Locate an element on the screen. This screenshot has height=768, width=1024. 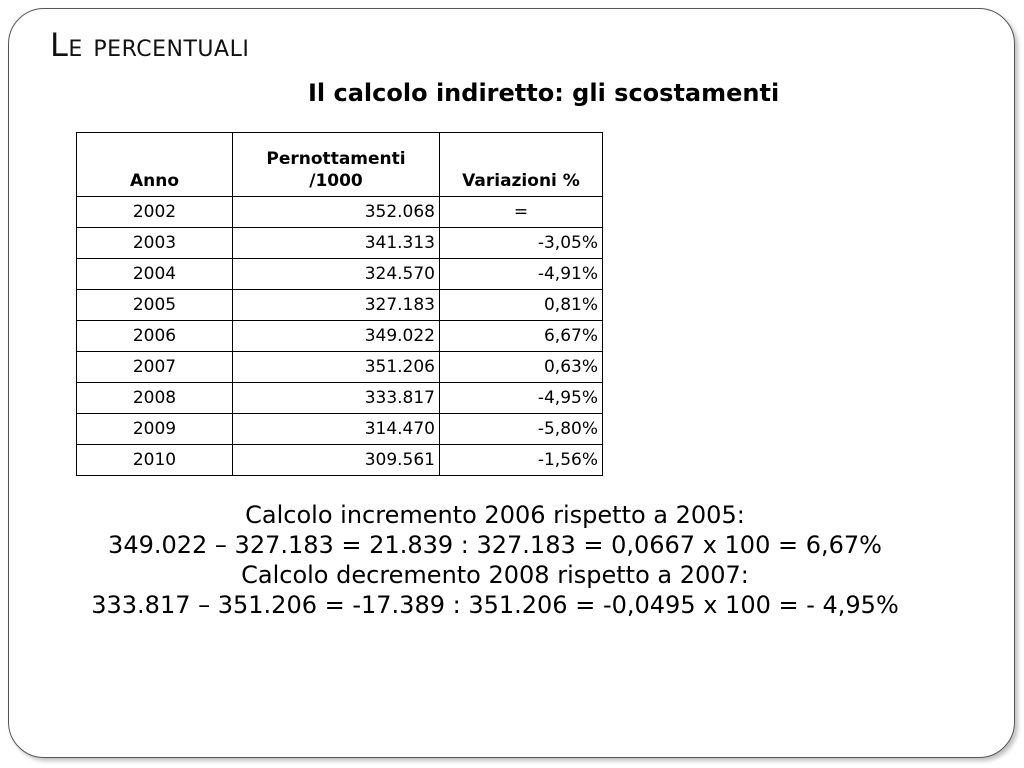
table-row: 2003 341.313 -3,05% is located at coordinates (339, 243).